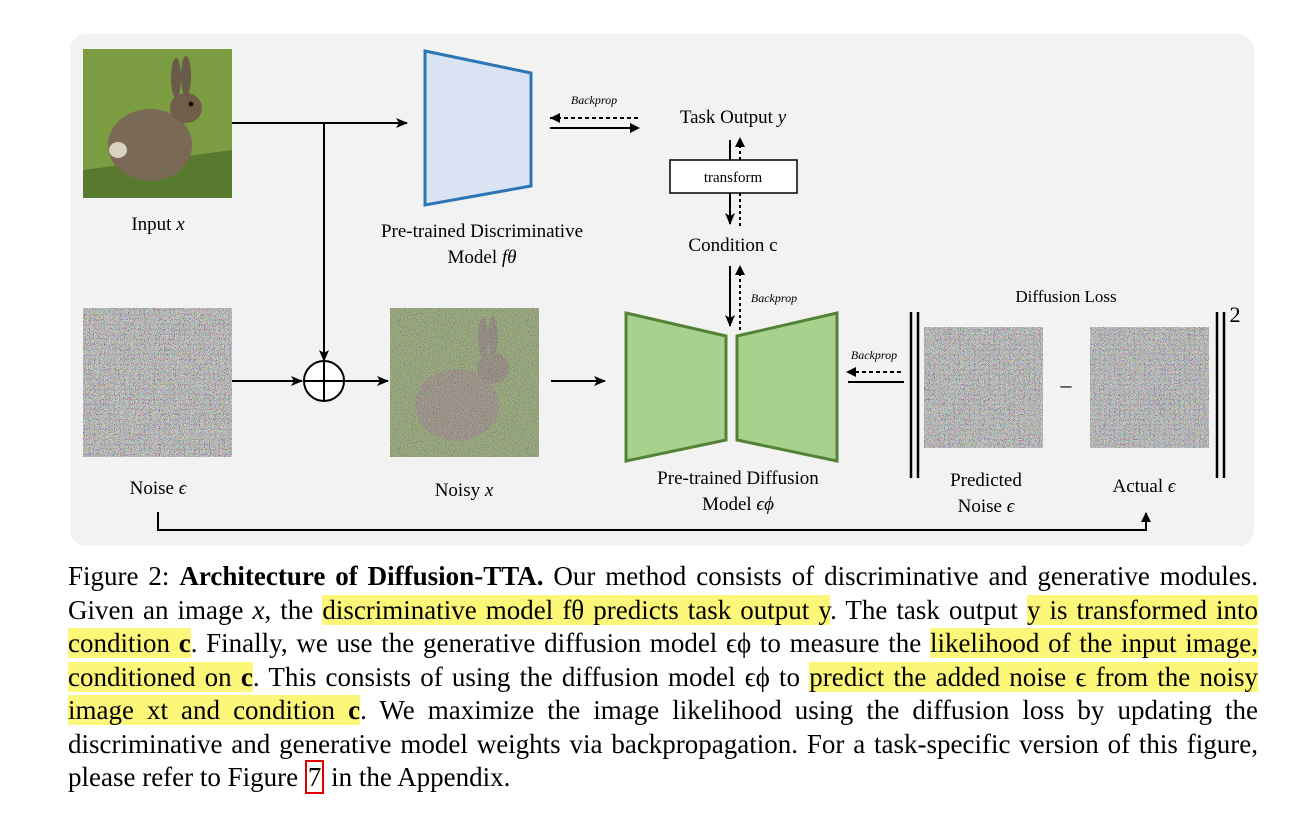 The height and width of the screenshot is (824, 1292). What do you see at coordinates (732, 245) in the screenshot?
I see `condition-label: Condition c` at bounding box center [732, 245].